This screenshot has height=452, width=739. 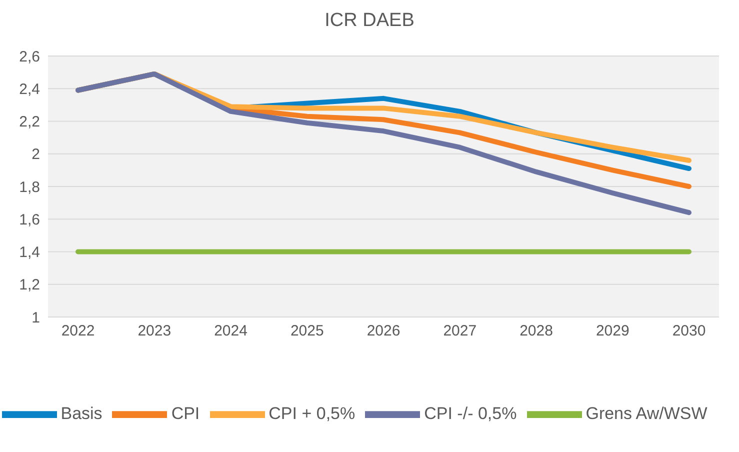 I want to click on legend-label: Grens Aw/WSW, so click(x=647, y=413).